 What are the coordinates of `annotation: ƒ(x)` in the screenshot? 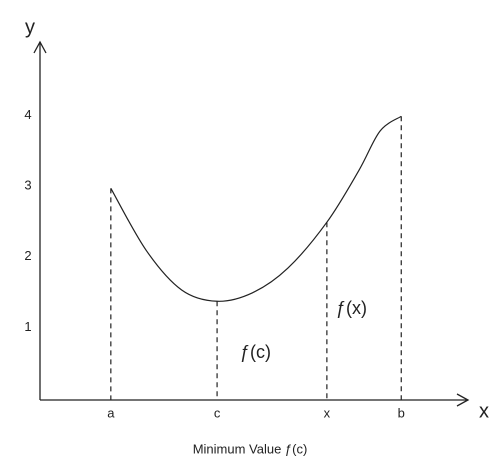 It's located at (351, 308).